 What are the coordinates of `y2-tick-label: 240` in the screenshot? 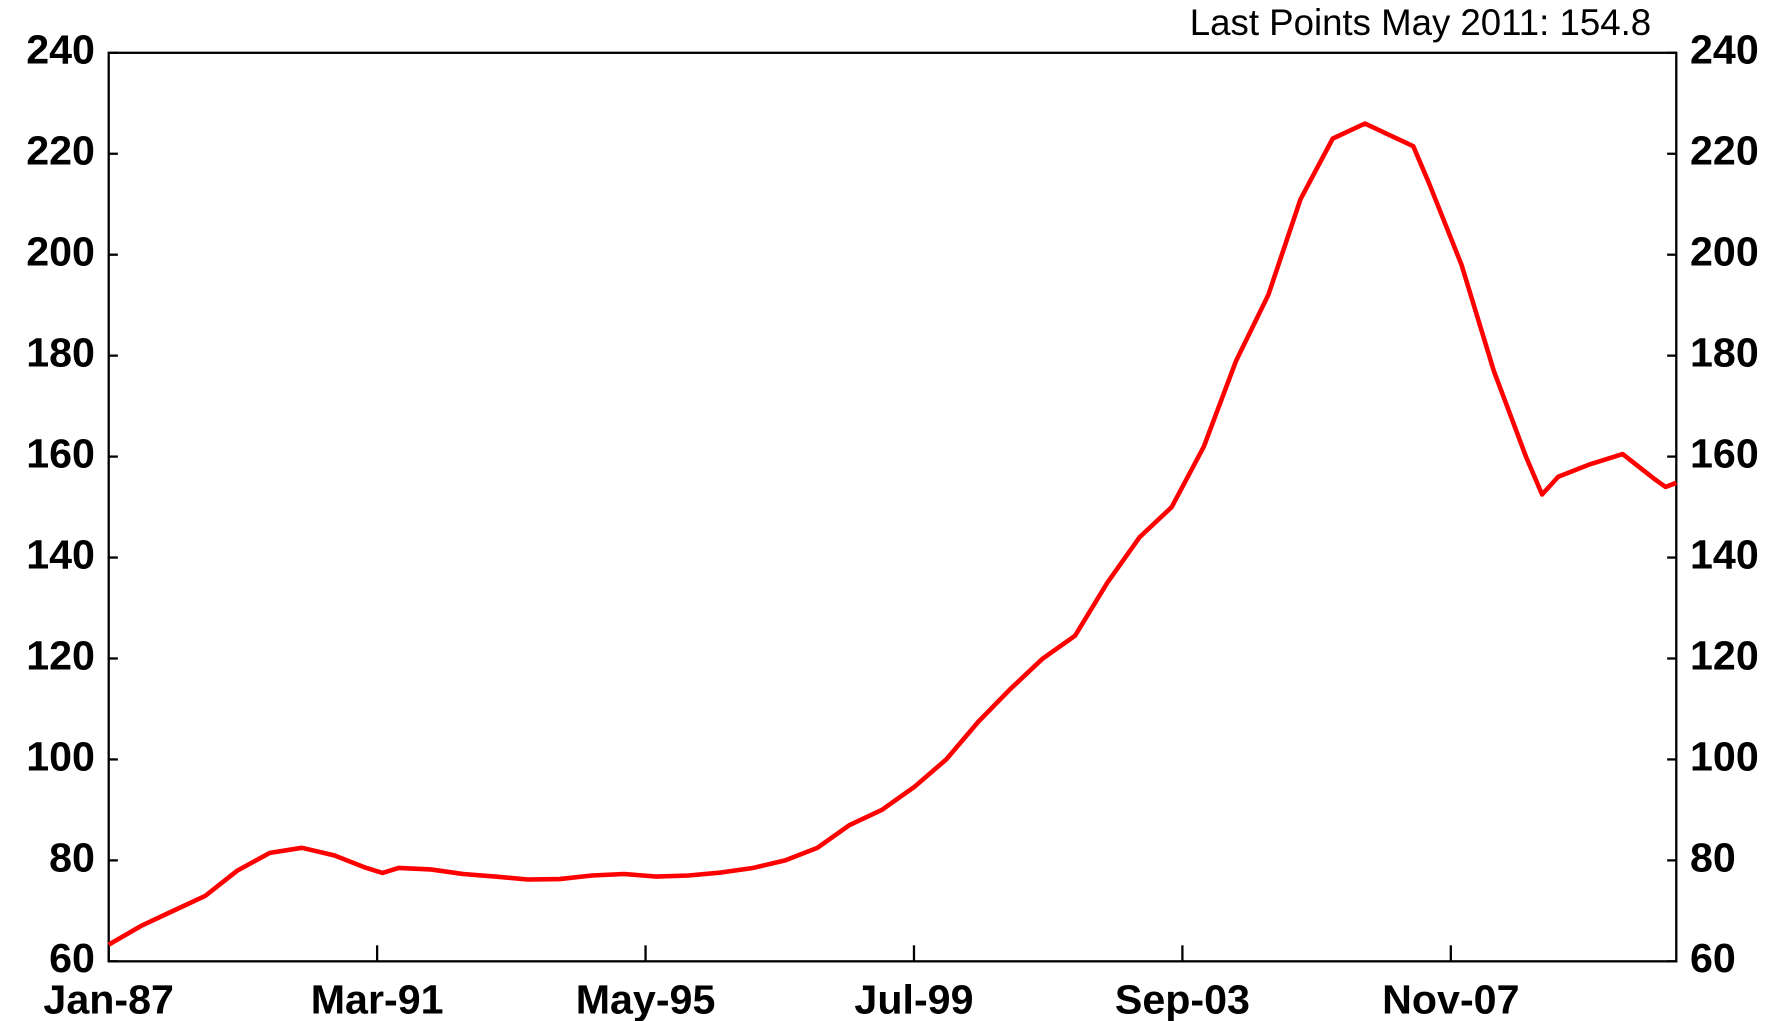 It's located at (1724, 50).